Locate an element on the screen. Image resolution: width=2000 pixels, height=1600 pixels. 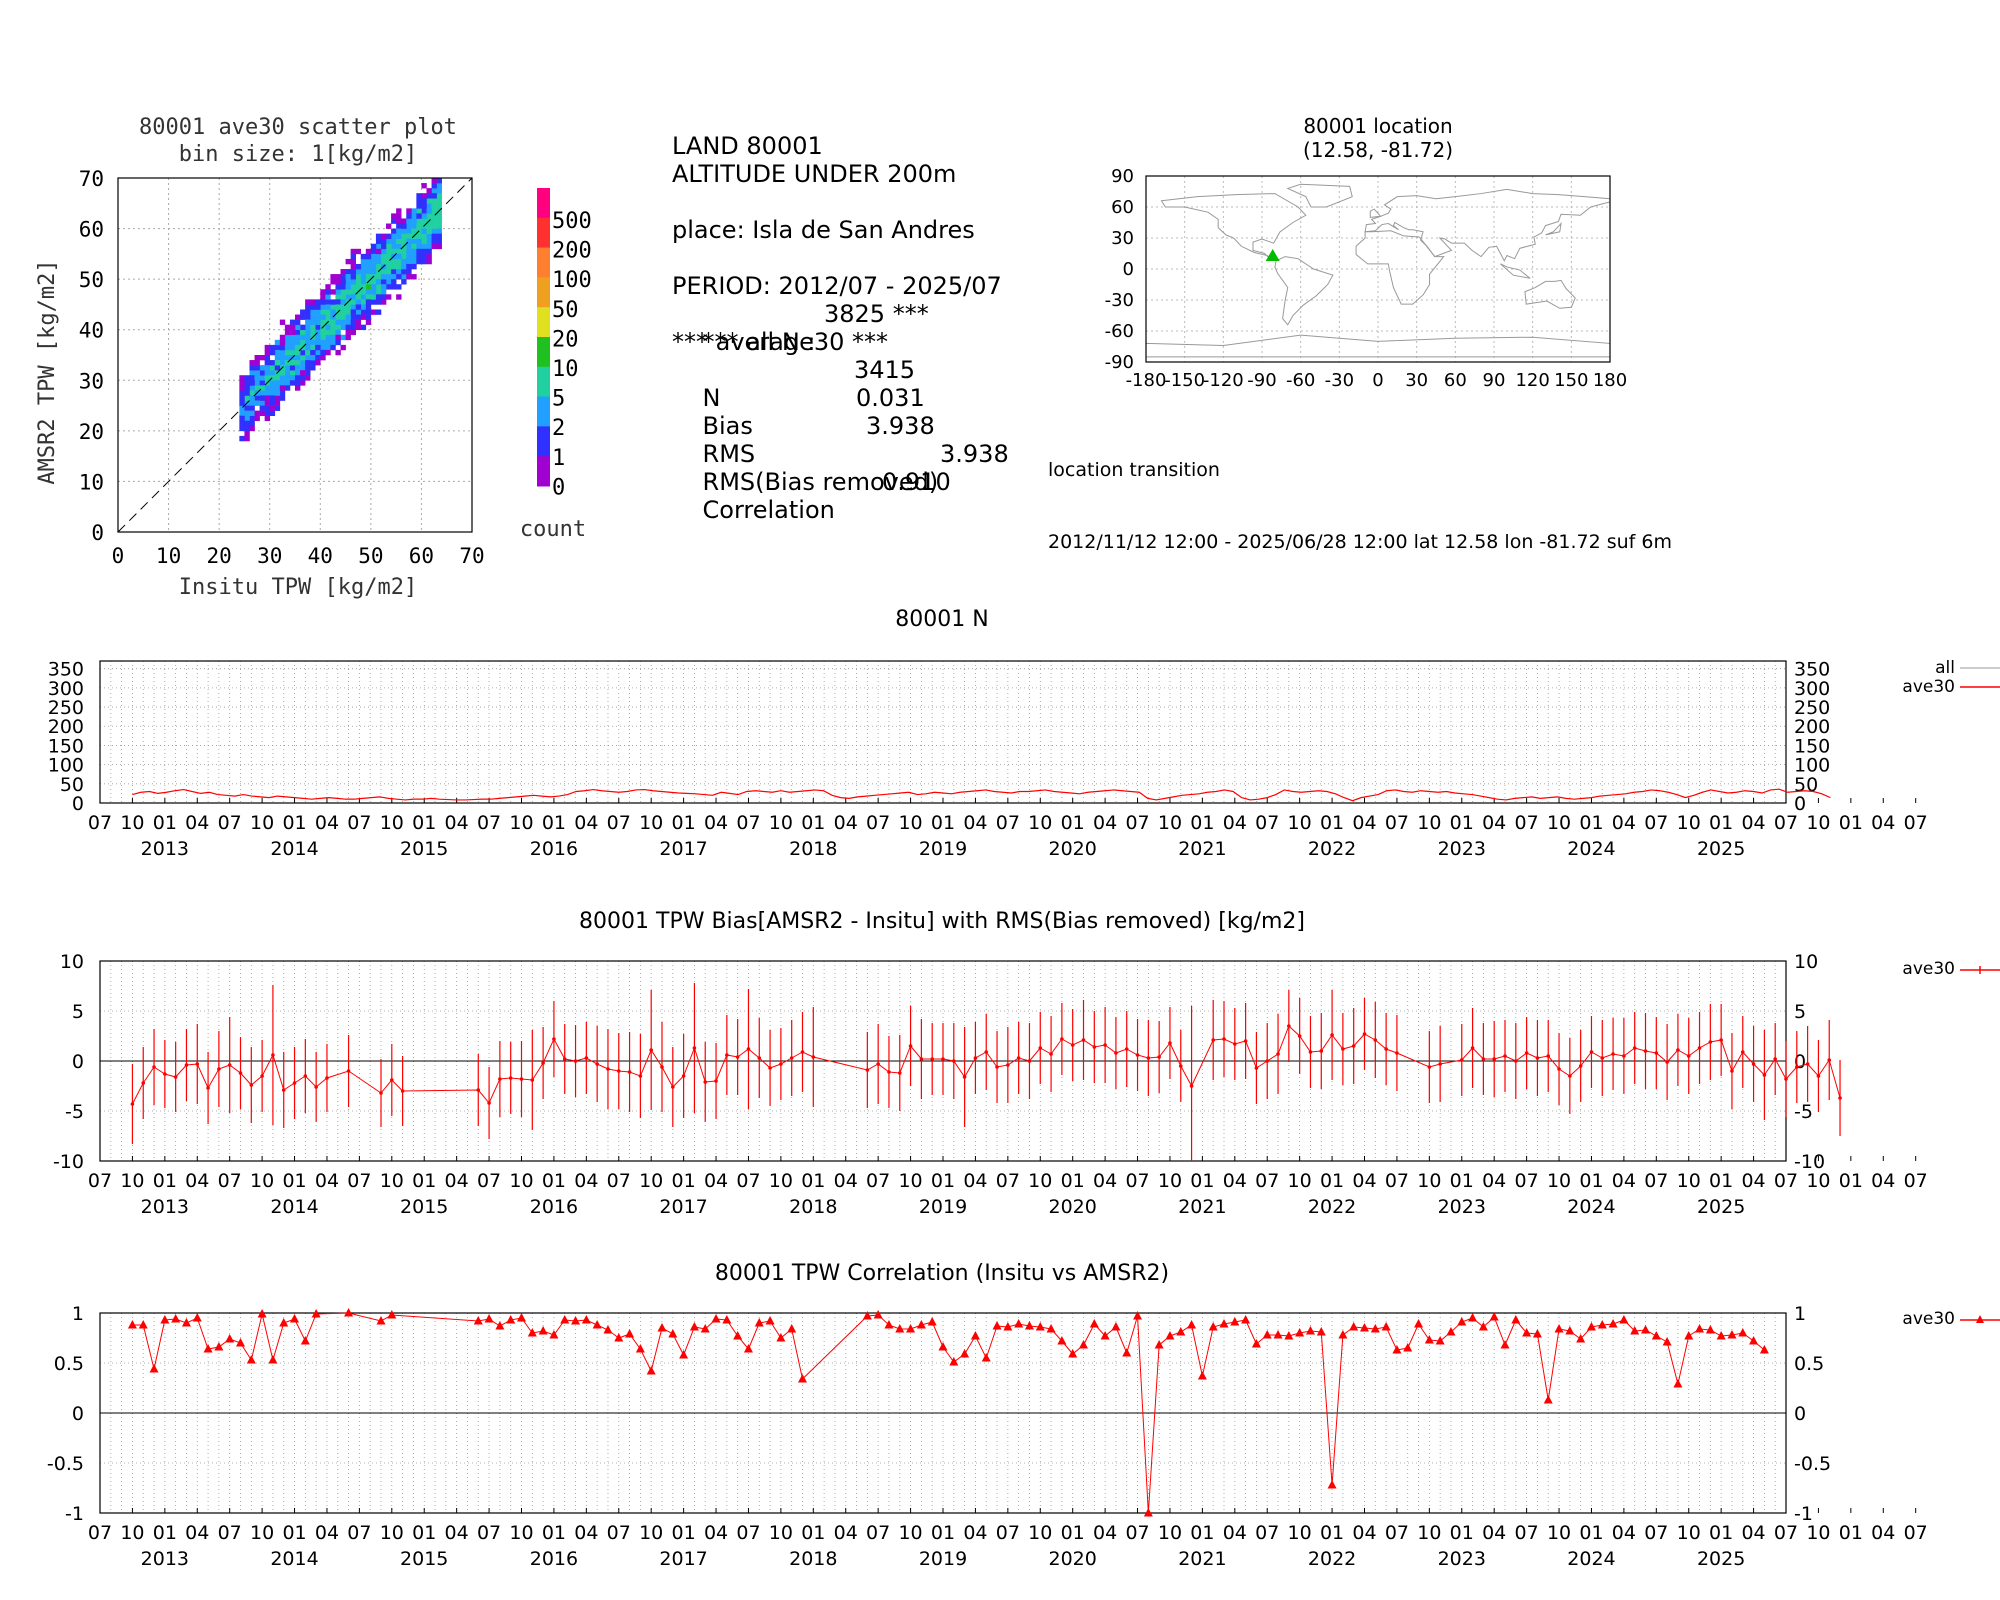
stat-label: N is located at coordinates (711, 398).